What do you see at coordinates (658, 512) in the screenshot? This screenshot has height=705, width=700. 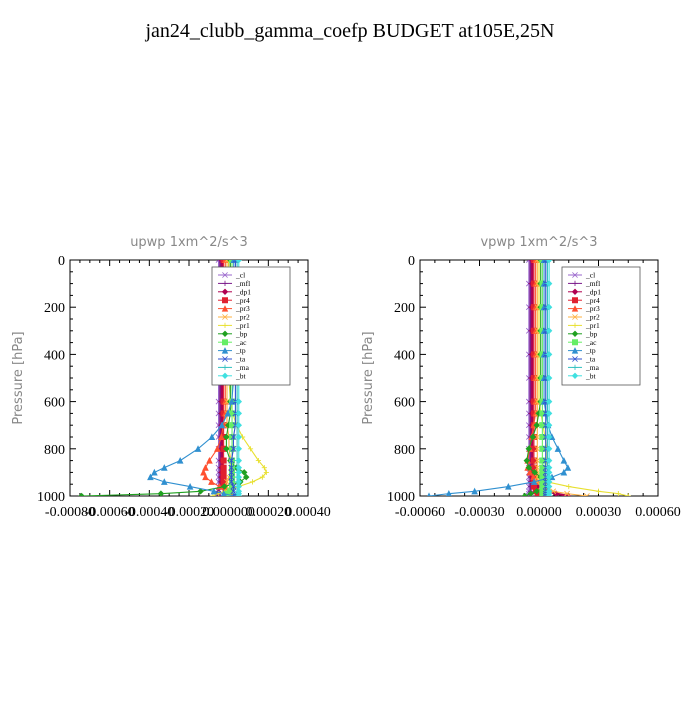 I see `x-tick-label: 0.00060` at bounding box center [658, 512].